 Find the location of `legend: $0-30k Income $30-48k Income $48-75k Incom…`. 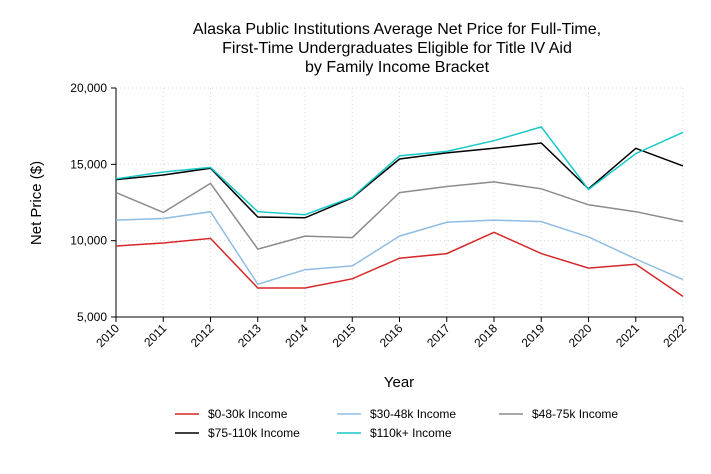

legend: $0-30k Income $30-48k Income $48-75k Incom… is located at coordinates (396, 423).